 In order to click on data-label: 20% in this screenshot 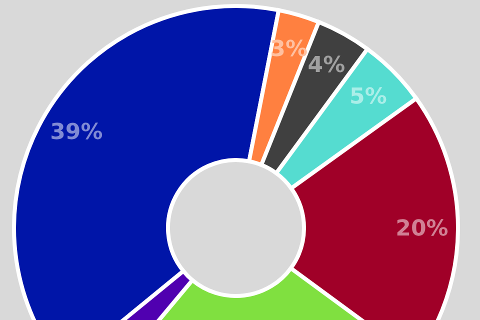, I will do `click(422, 229)`.